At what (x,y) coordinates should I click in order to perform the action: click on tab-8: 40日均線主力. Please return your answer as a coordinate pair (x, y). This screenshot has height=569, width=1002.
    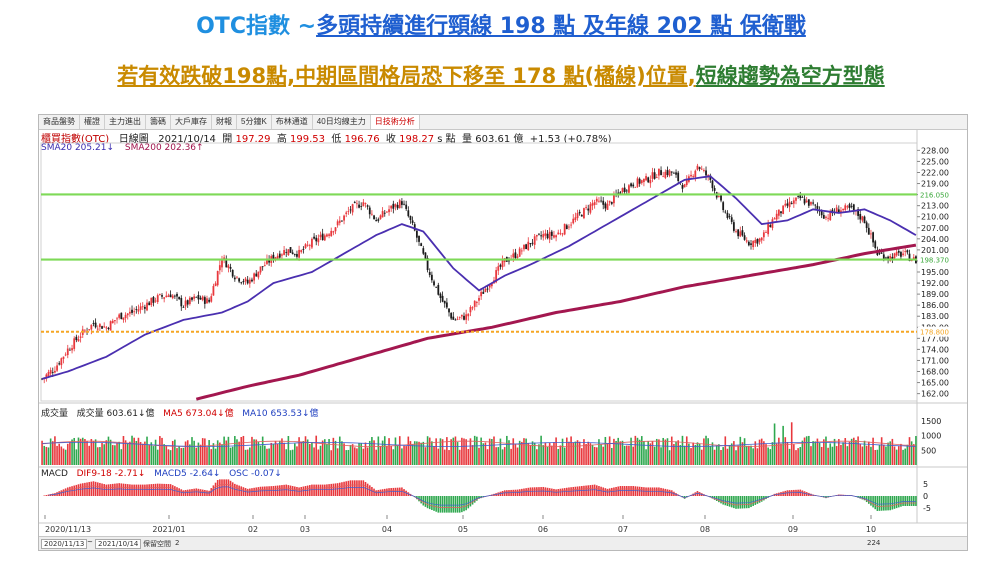
    Looking at the image, I should click on (342, 122).